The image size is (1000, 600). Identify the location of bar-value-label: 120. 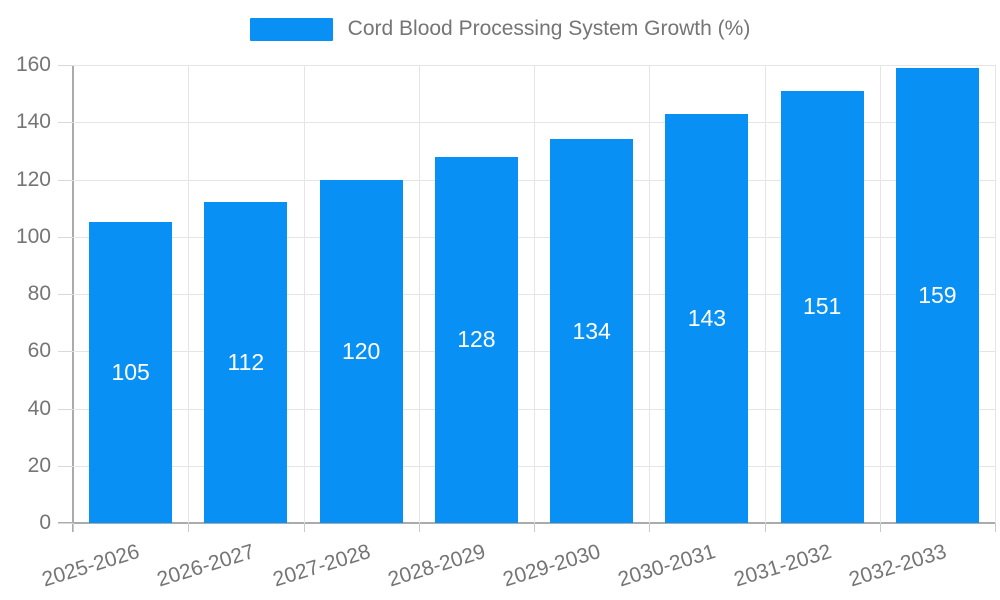
(361, 350).